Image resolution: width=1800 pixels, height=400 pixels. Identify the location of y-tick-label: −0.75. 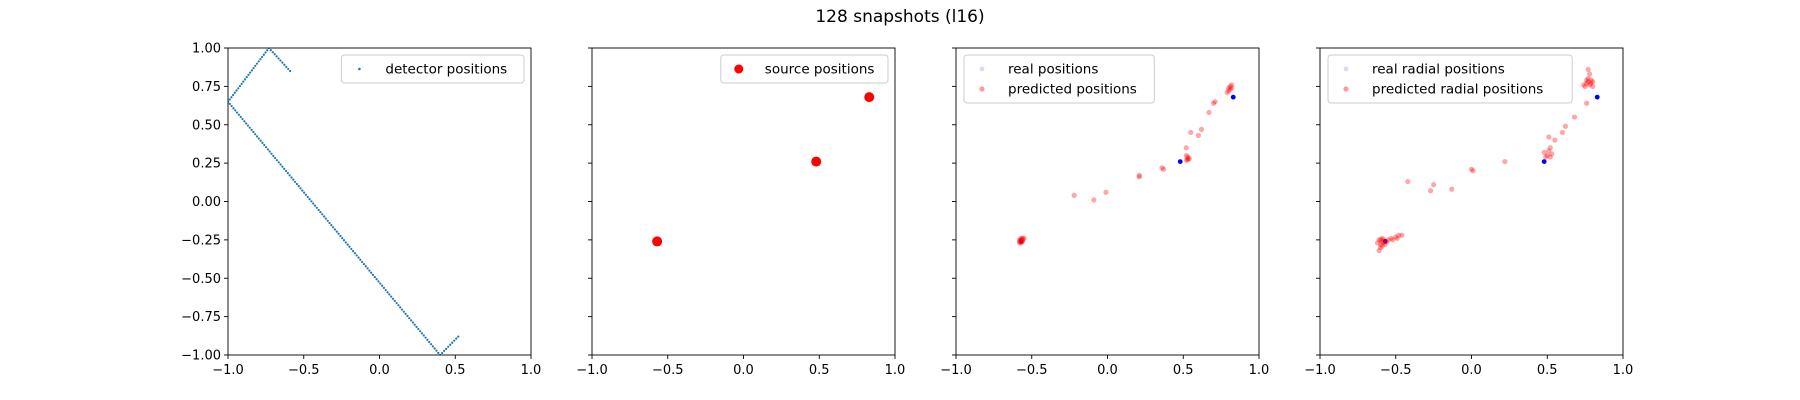
(201, 317).